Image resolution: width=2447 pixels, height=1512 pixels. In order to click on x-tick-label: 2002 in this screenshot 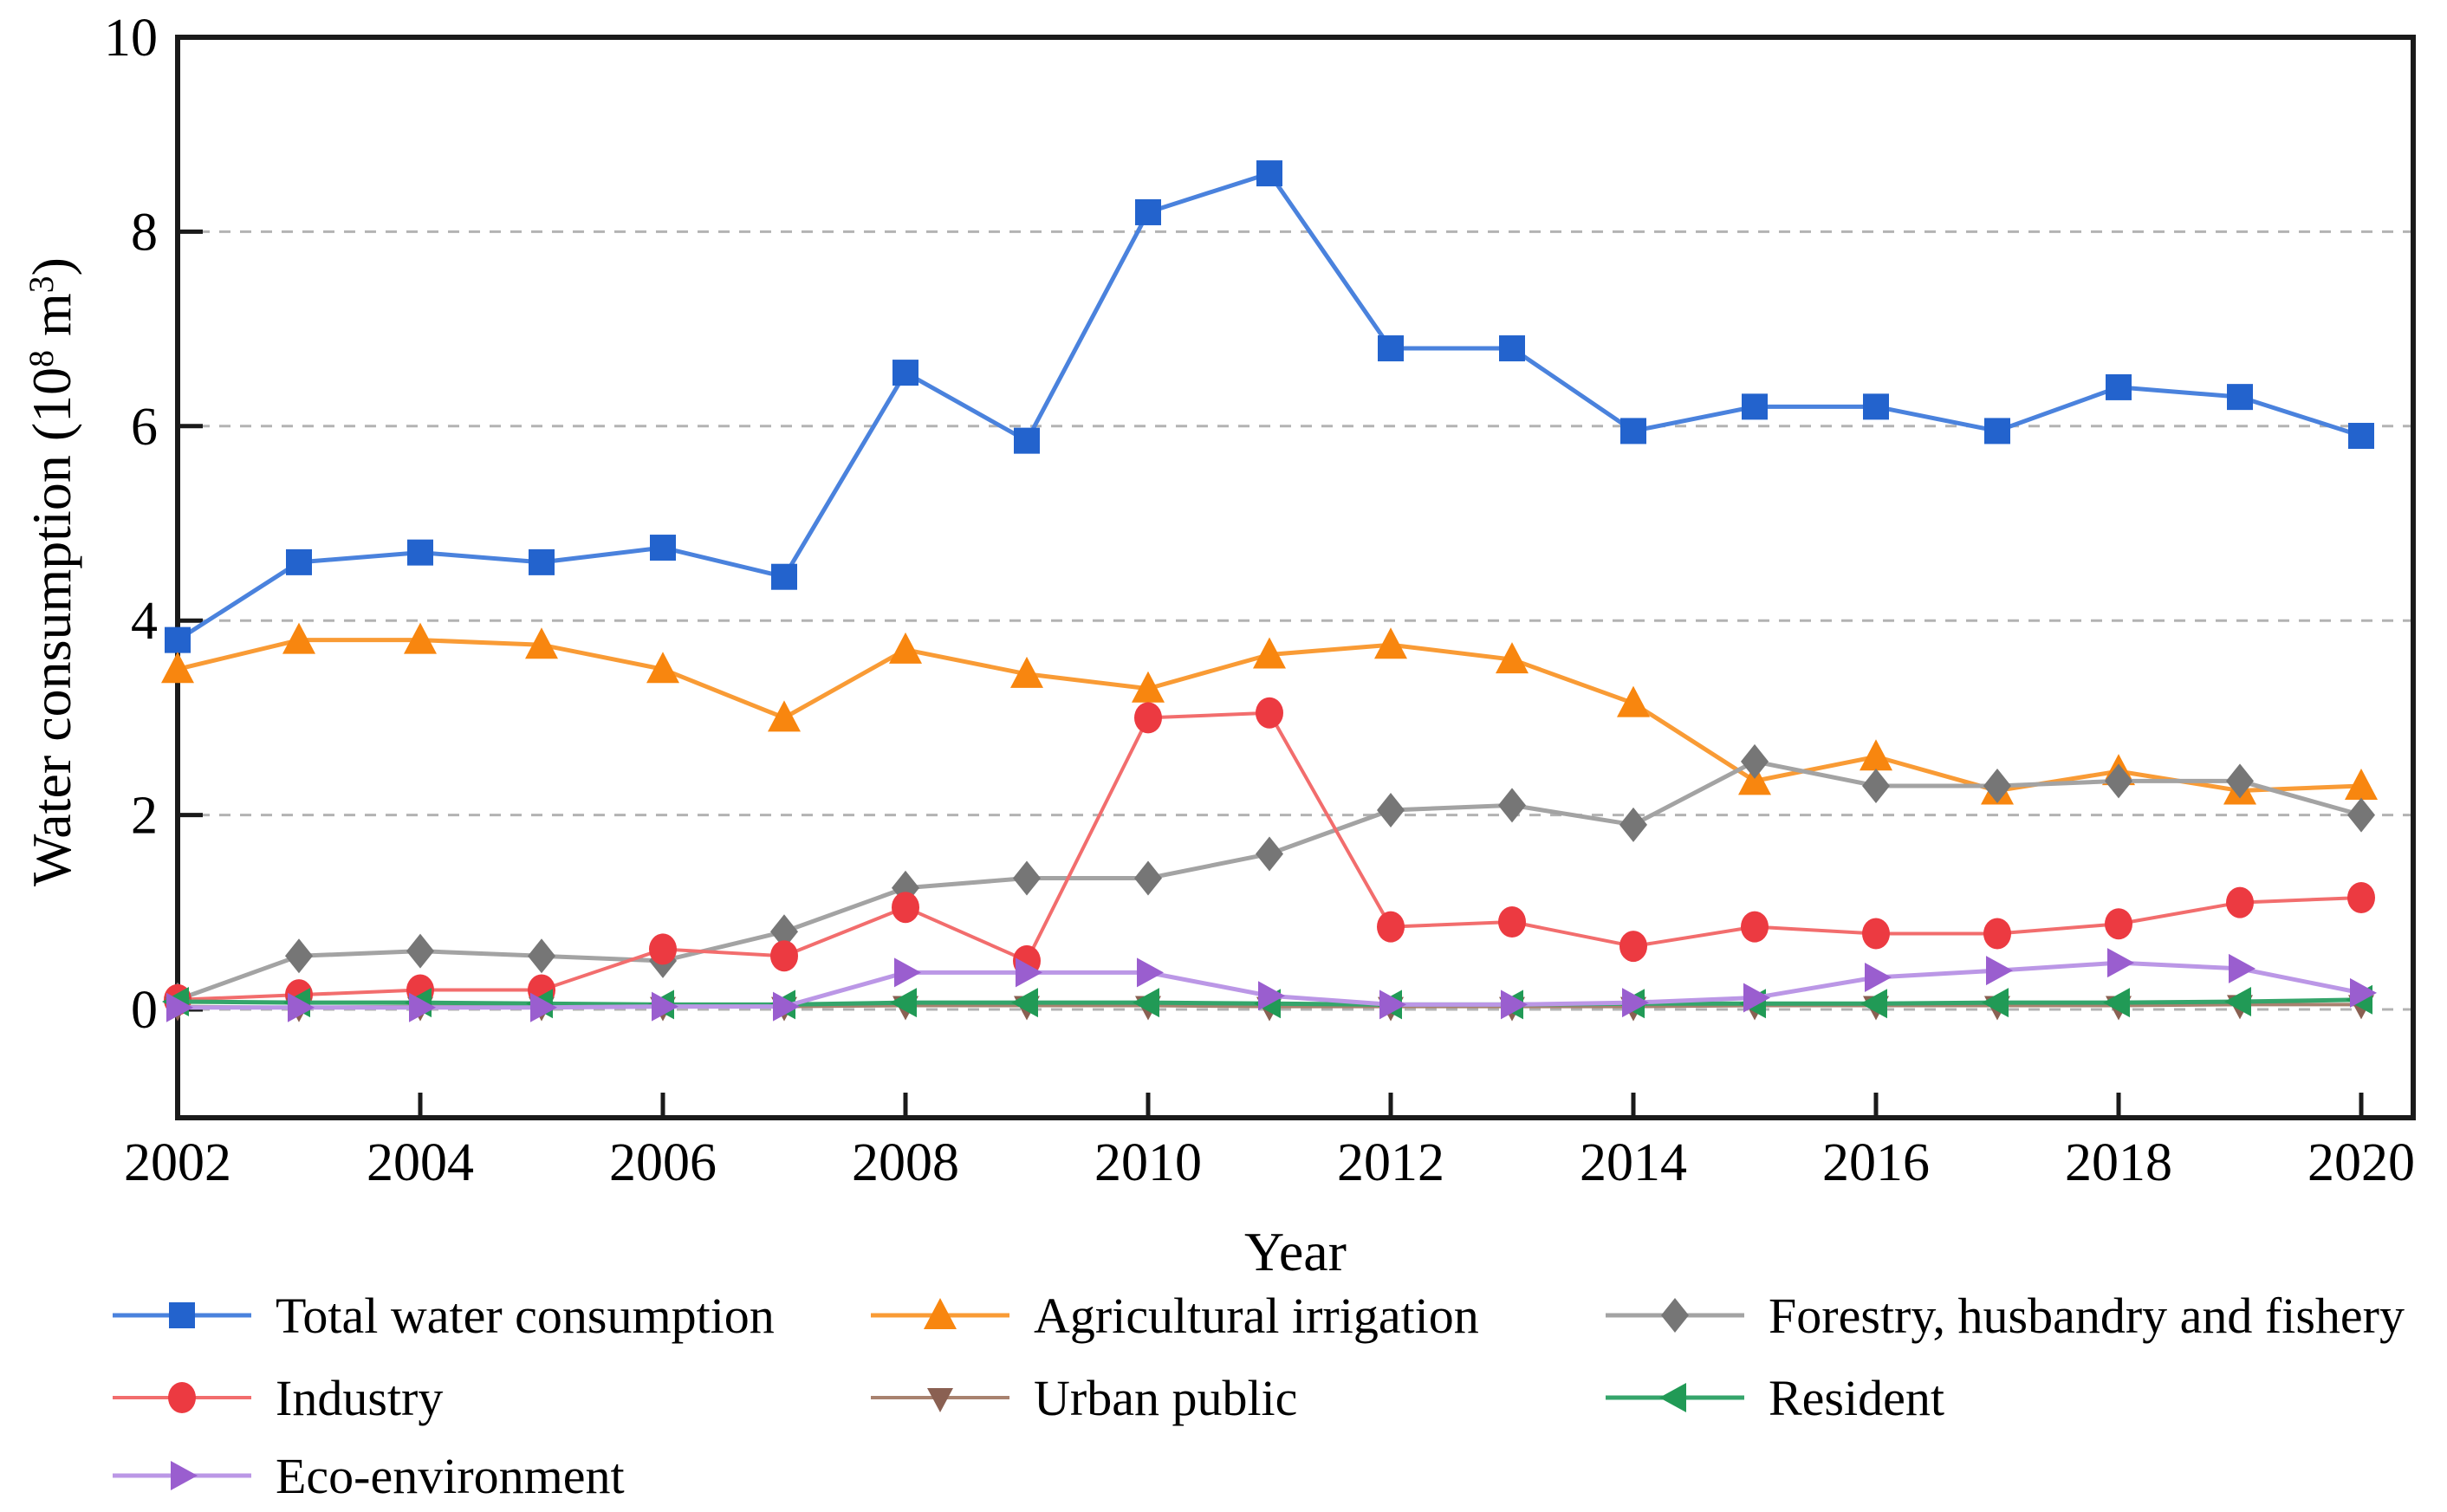, I will do `click(177, 1162)`.